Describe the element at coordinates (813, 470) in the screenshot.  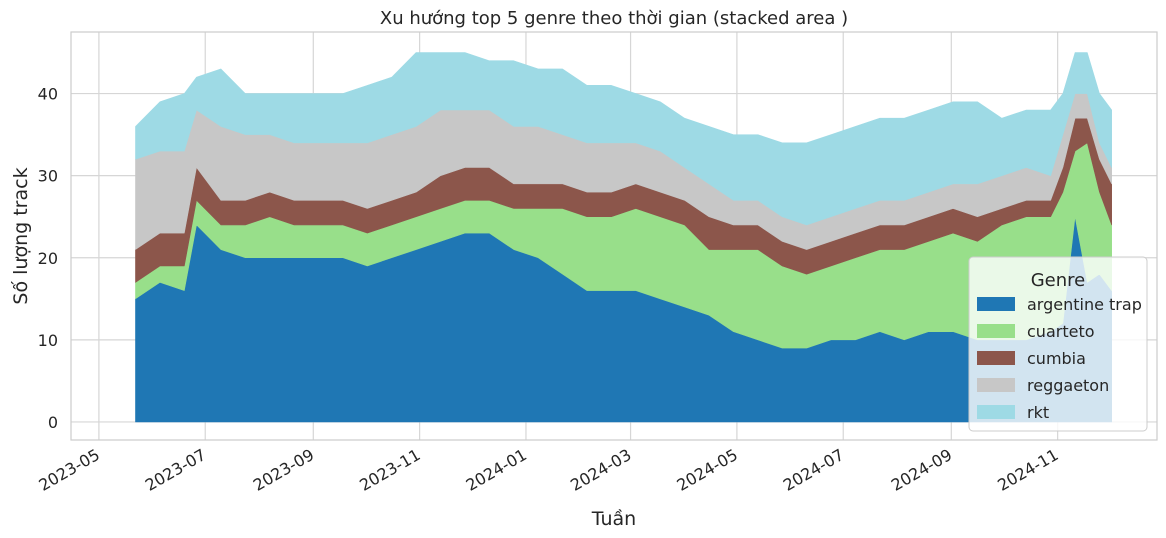
I see `x-tick-label: 2024-07` at that location.